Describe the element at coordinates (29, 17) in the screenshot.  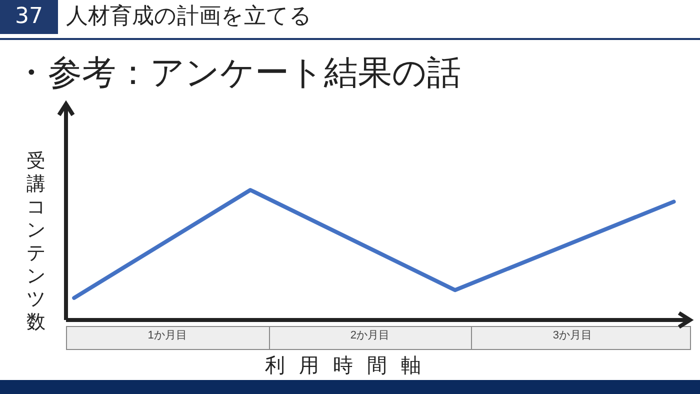
I see `text: 37` at that location.